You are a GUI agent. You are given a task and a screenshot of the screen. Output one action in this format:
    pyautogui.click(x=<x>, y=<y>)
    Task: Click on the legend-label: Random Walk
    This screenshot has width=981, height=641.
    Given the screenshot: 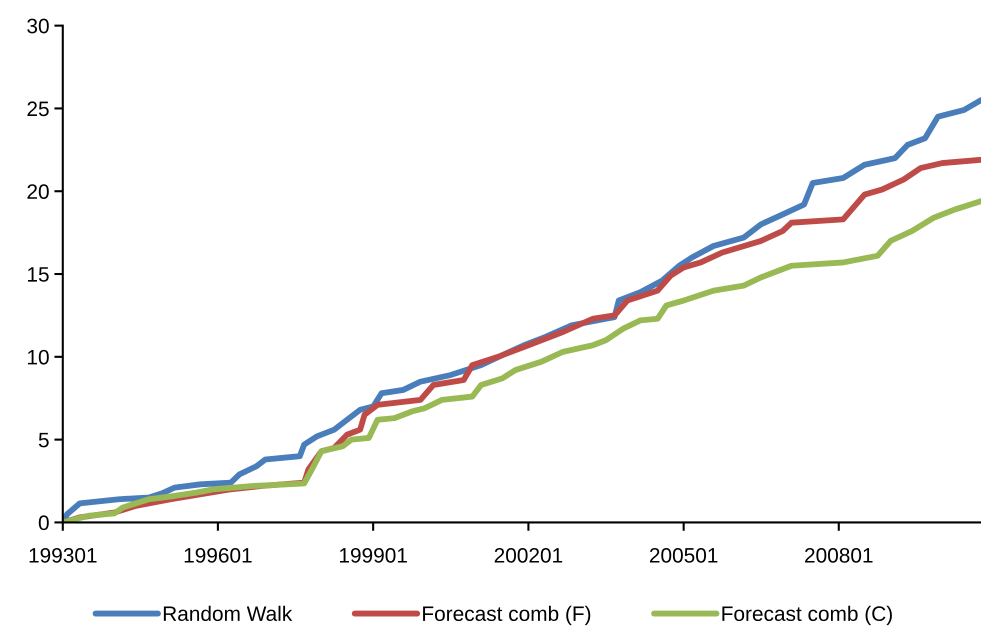 What is the action you would take?
    pyautogui.click(x=228, y=614)
    